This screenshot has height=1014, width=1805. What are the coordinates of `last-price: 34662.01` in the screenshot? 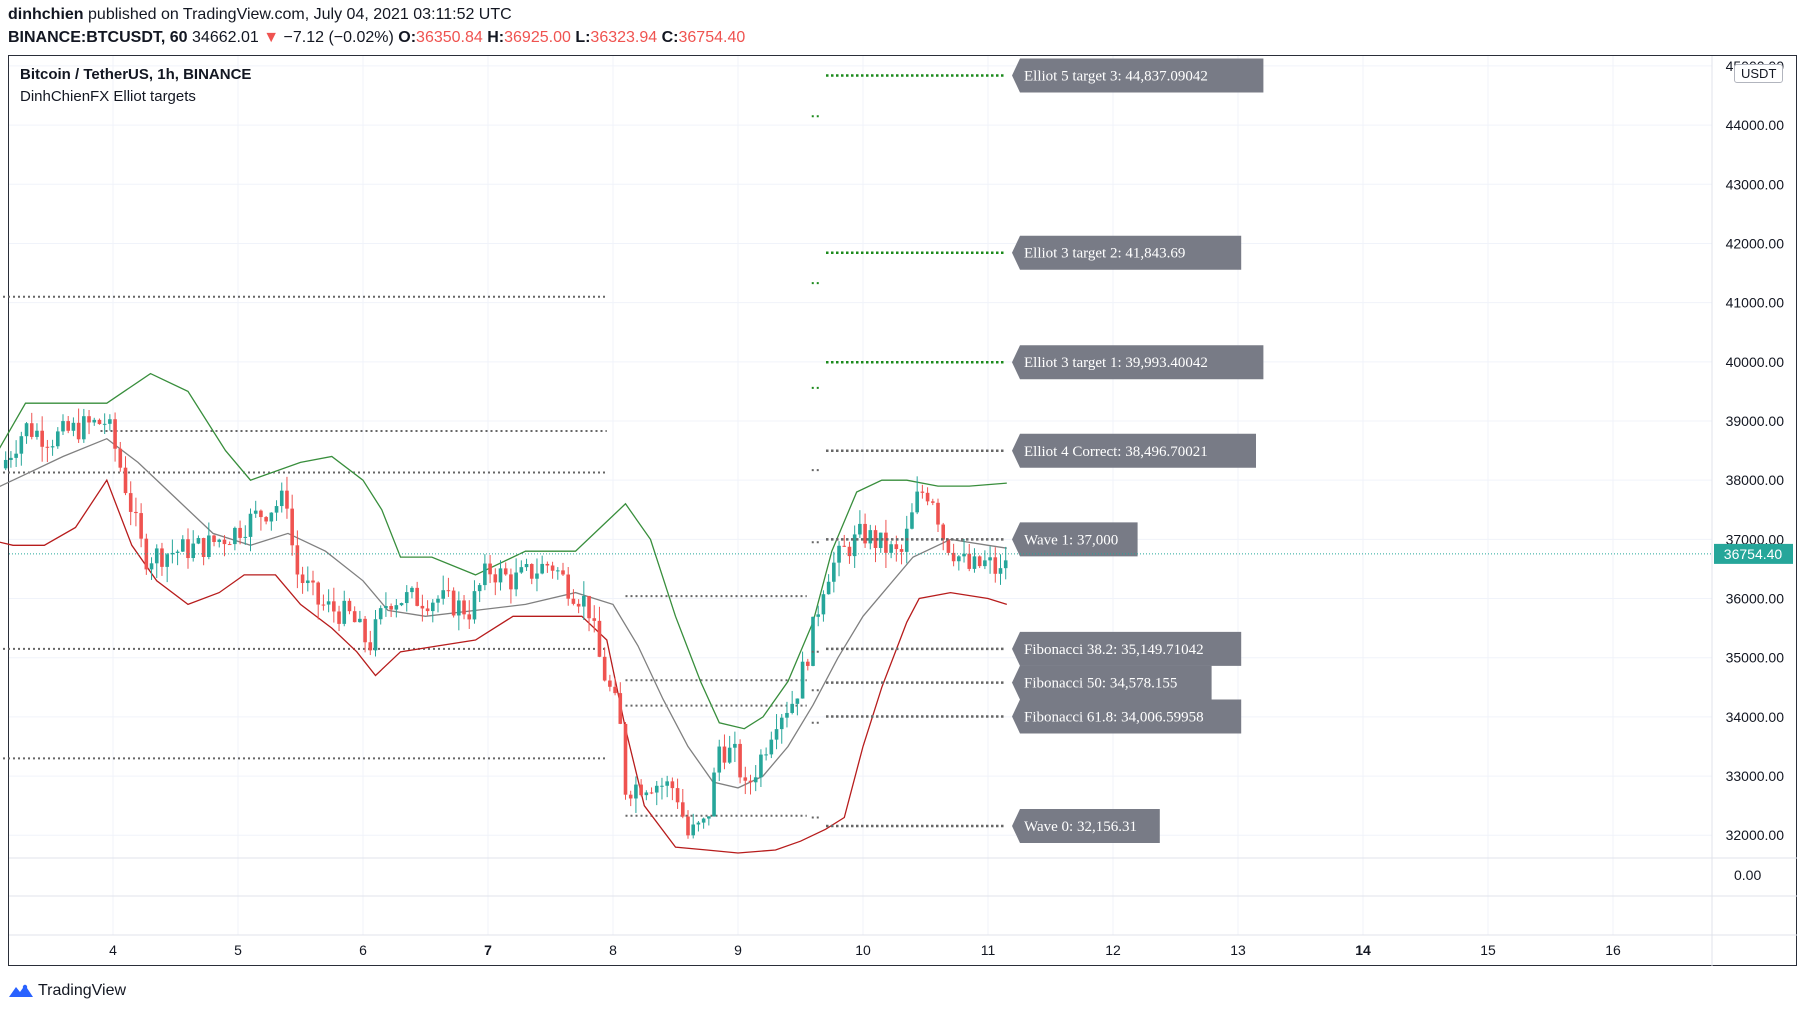 It's located at (225, 37).